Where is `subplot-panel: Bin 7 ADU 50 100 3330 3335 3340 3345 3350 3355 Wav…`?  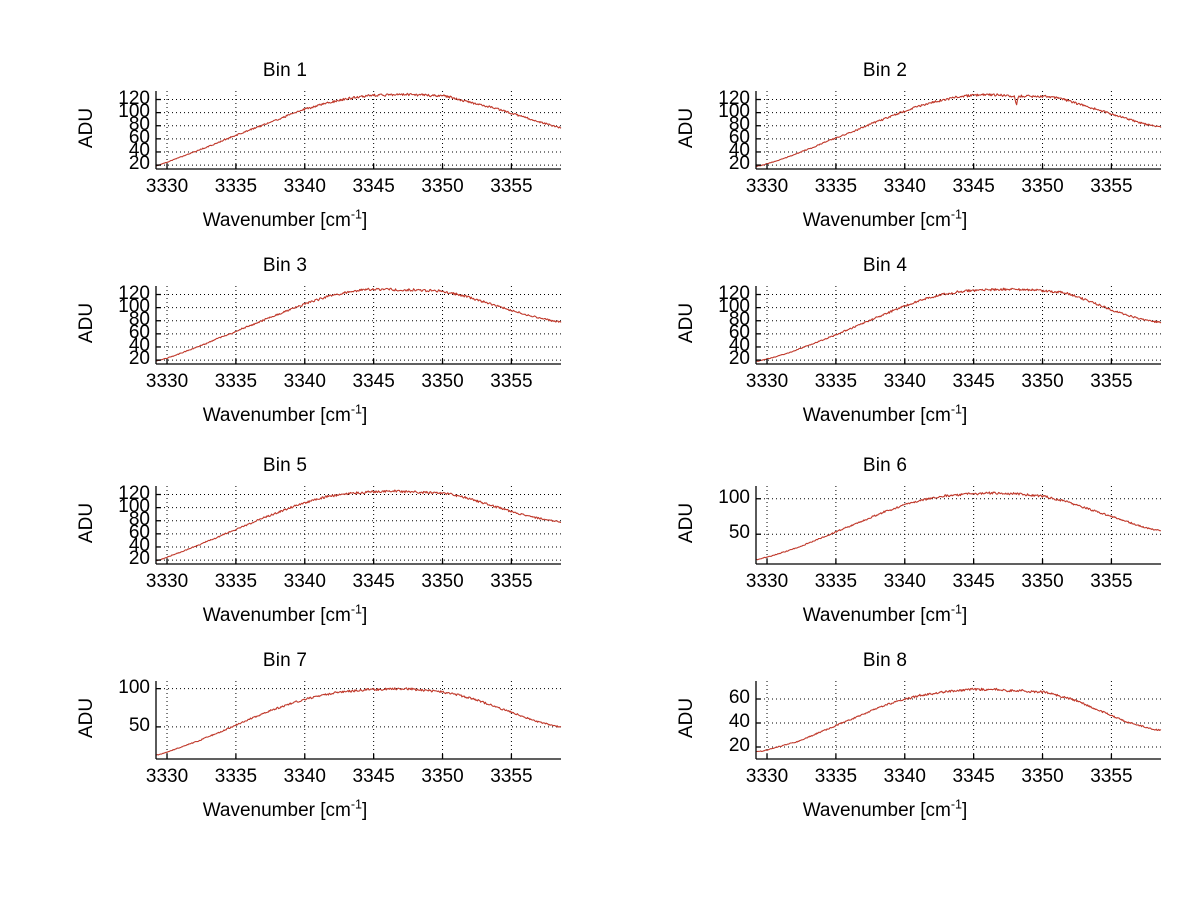 subplot-panel: Bin 7 ADU 50 100 3330 3335 3340 3345 3350 3355 Wav… is located at coordinates (300, 745).